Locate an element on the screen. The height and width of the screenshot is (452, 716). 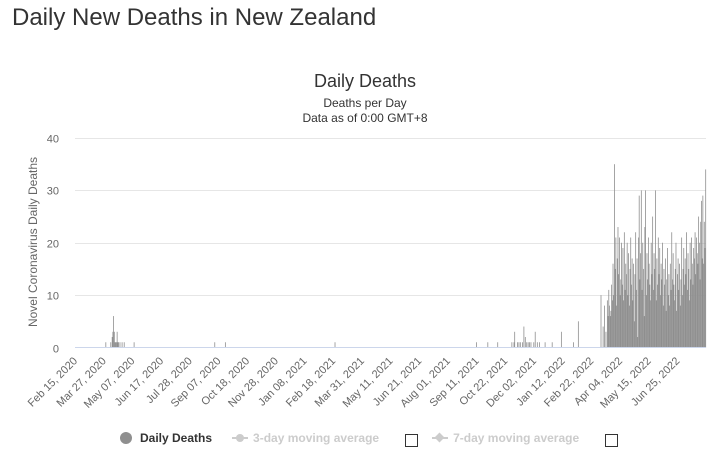
7-day-average-checkbox is located at coordinates (612, 440).